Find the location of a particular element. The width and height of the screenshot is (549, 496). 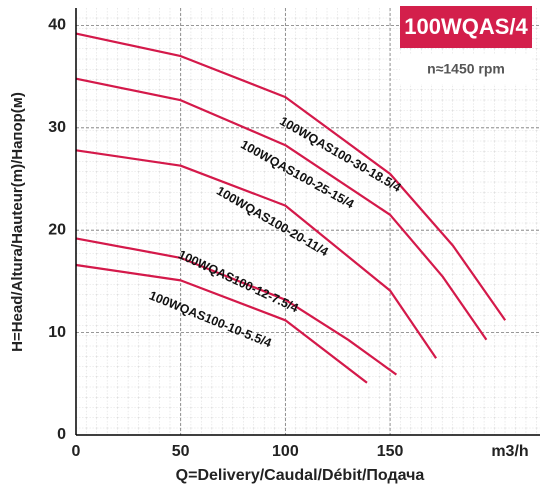

title-box is located at coordinates (466, 27).